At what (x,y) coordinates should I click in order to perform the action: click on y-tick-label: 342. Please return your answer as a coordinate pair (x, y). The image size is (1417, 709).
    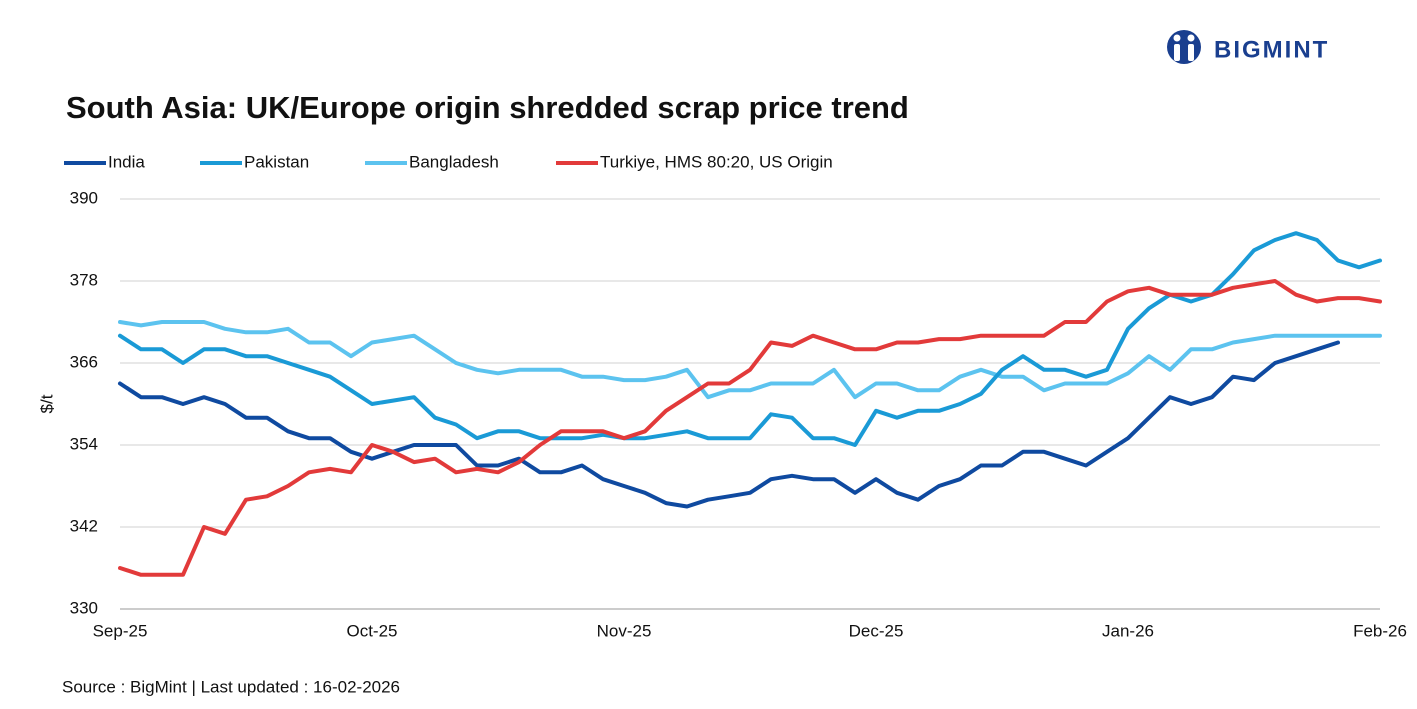
    Looking at the image, I should click on (84, 525).